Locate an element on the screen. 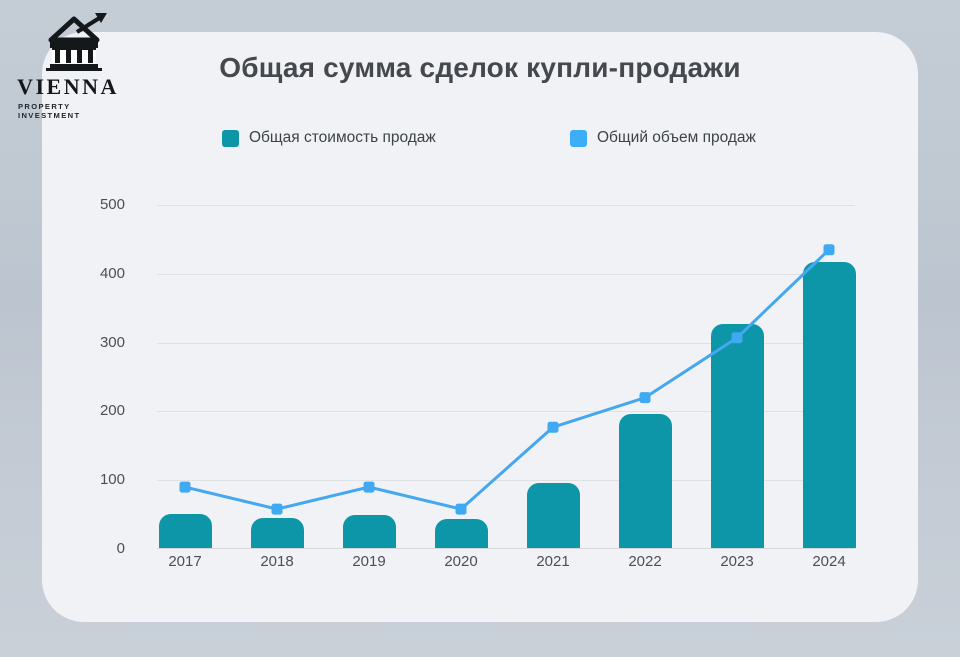 The image size is (960, 657). bar-2022 is located at coordinates (645, 480).